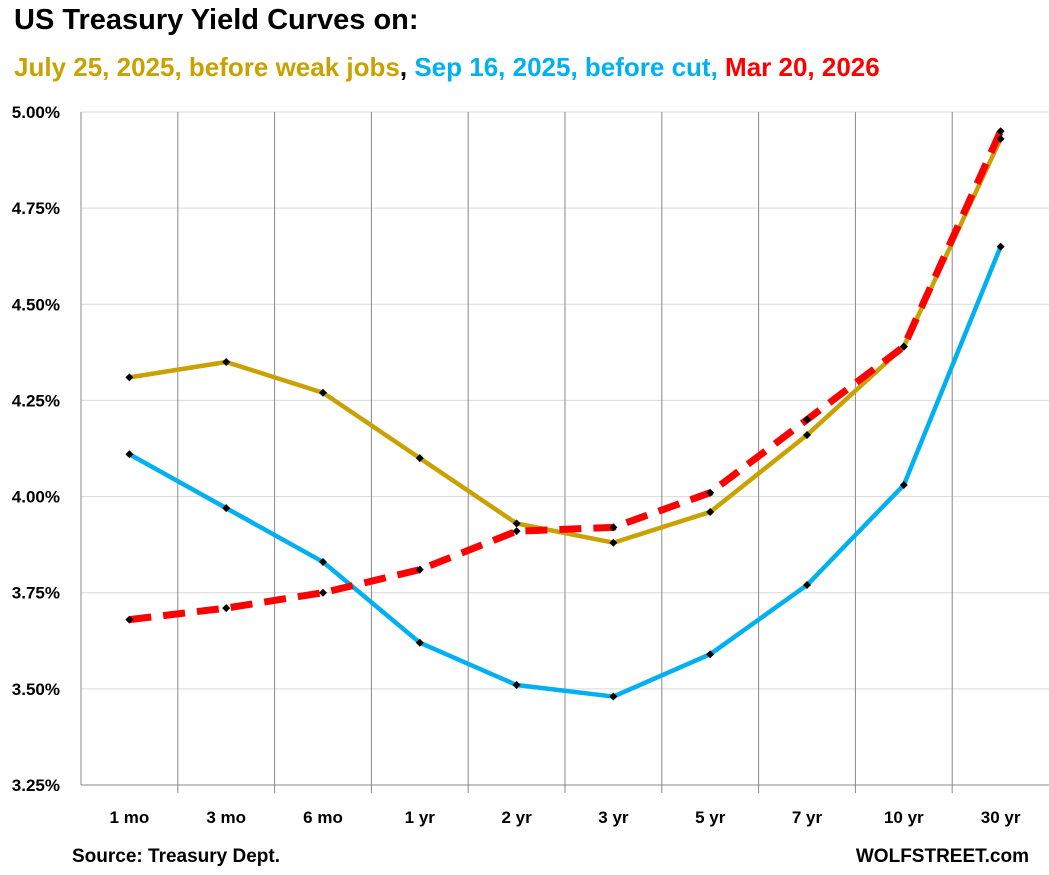 This screenshot has height=875, width=1049. What do you see at coordinates (570, 67) in the screenshot?
I see `subtitle-part-blue: Sep 16, 2025, before cut,` at bounding box center [570, 67].